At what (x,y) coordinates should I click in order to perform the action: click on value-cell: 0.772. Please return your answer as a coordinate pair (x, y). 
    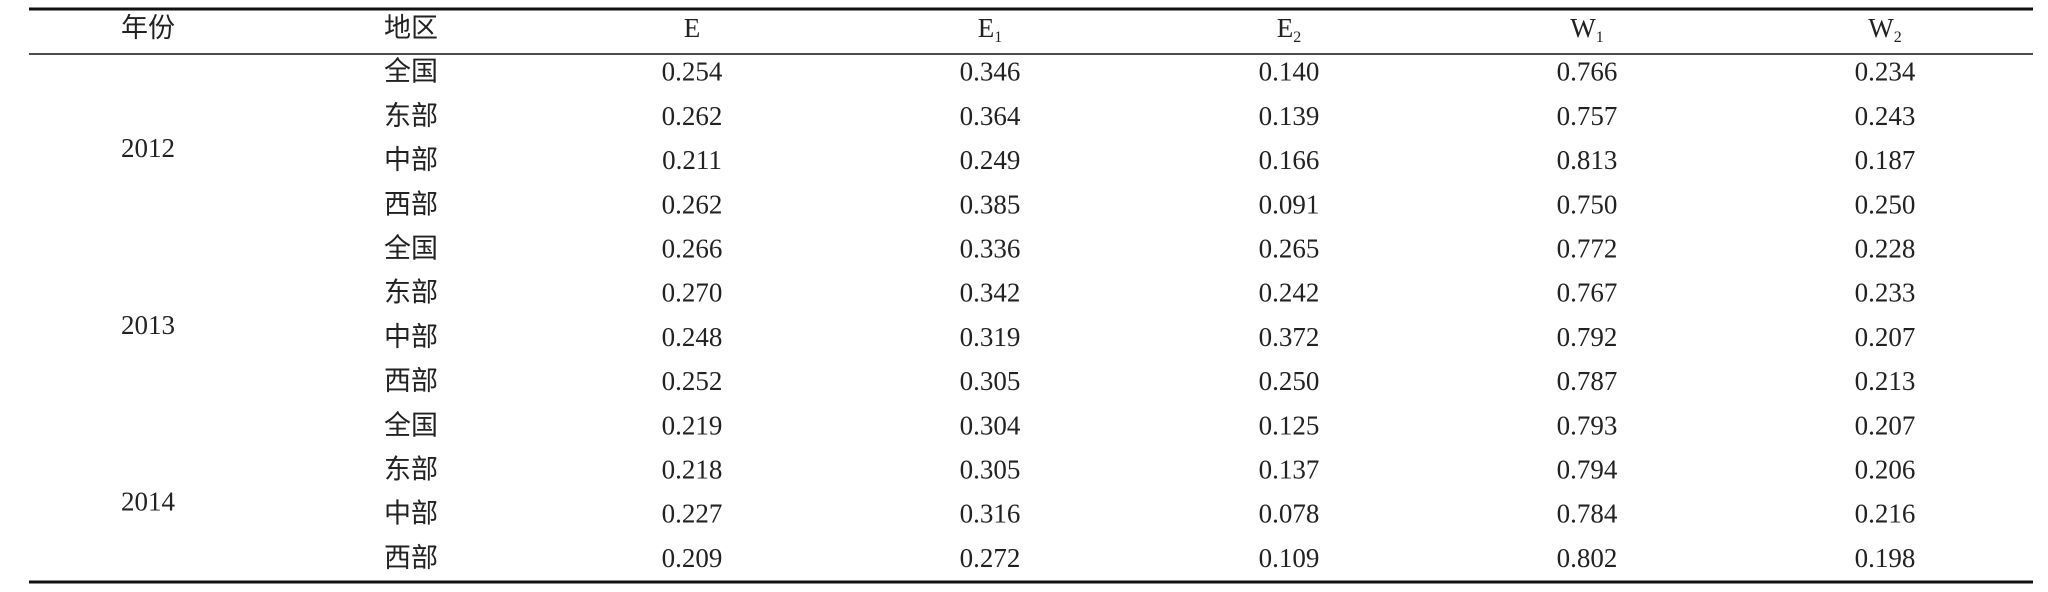
    Looking at the image, I should click on (1587, 249).